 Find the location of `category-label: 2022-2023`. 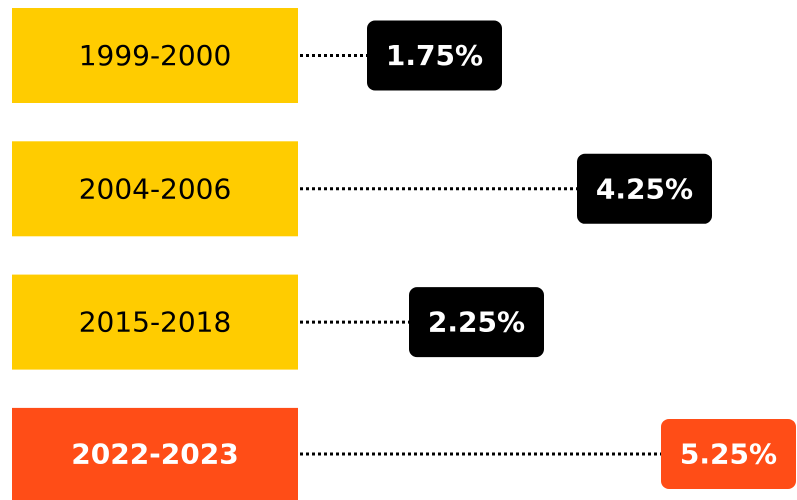

category-label: 2022-2023 is located at coordinates (154, 453).